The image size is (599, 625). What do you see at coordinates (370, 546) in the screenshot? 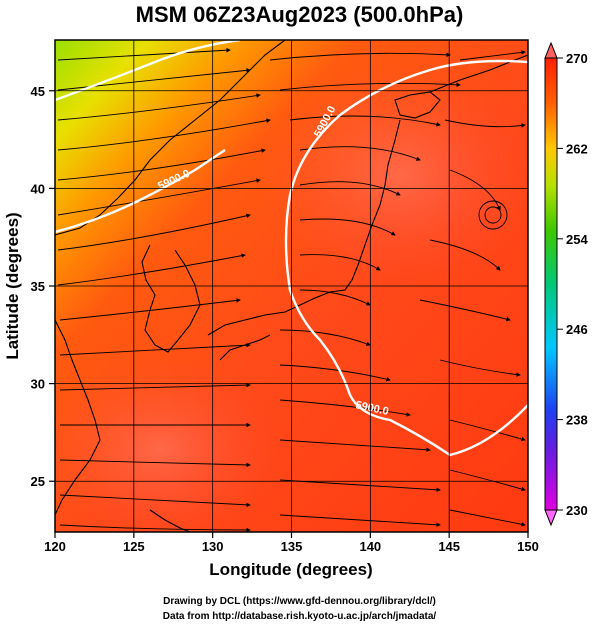
I see `x-tick-label: 140` at bounding box center [370, 546].